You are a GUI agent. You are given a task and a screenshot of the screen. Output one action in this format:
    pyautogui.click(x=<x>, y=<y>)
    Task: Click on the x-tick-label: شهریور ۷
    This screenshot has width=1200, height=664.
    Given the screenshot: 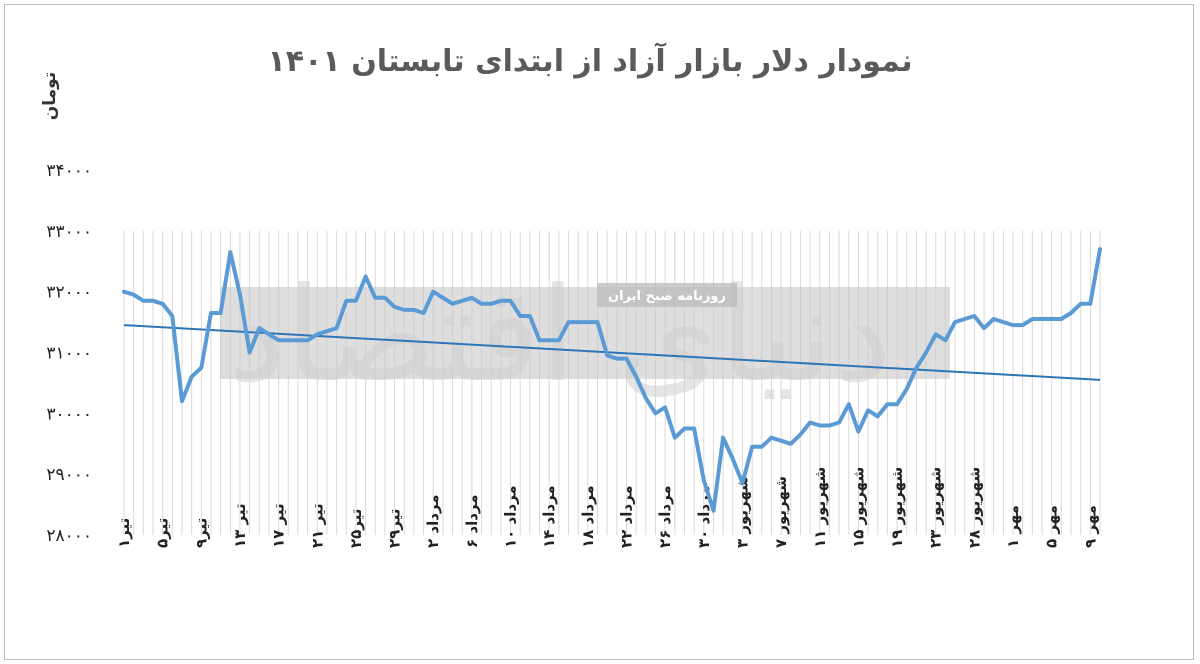 What is the action you would take?
    pyautogui.click(x=781, y=512)
    